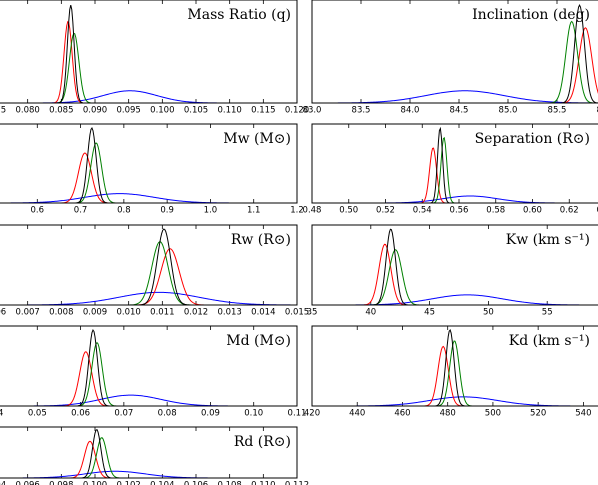 The height and width of the screenshot is (485, 598). I want to click on x-tick-label: 0.085, so click(61, 111).